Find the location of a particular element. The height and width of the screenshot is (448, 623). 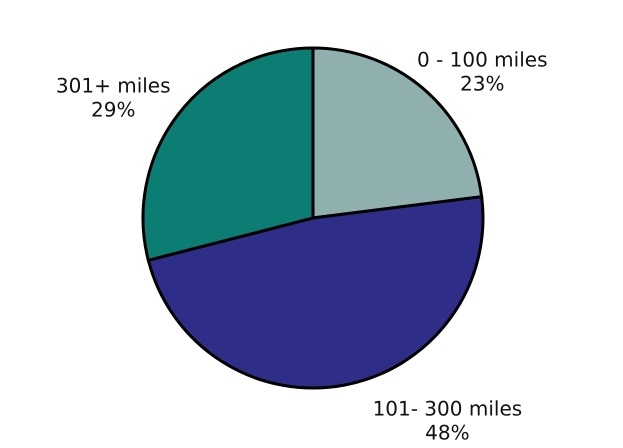

slice-label: 0 - 100 miles is located at coordinates (482, 59).